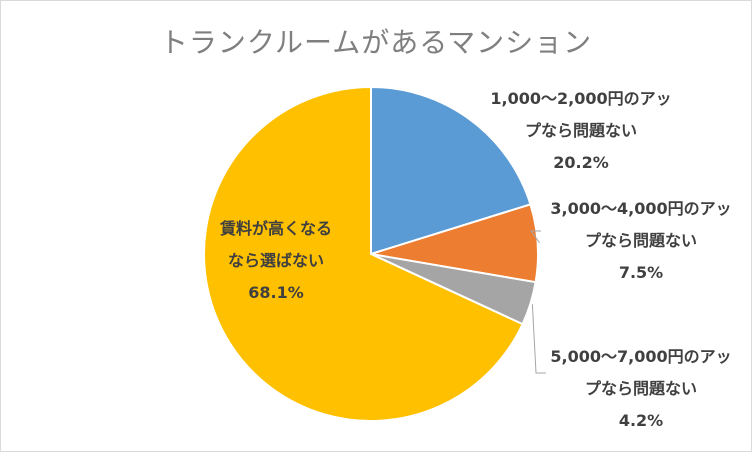 The width and height of the screenshot is (752, 452). Describe the element at coordinates (451, 170) in the screenshot. I see `pie-slice-1000-2000` at that location.